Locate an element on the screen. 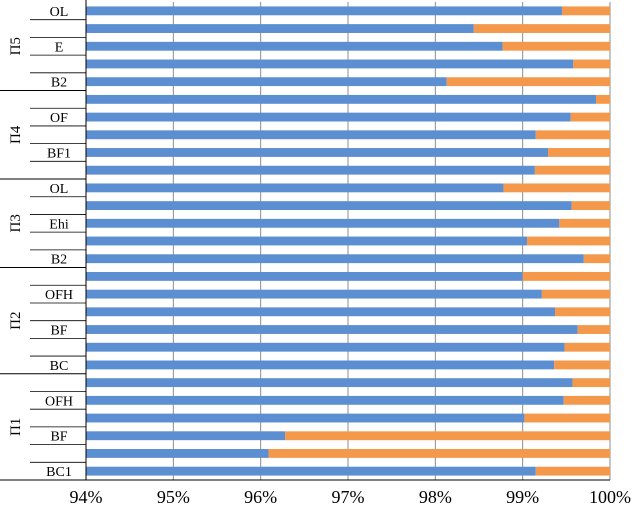  x-tick-label: 95% is located at coordinates (173, 497).